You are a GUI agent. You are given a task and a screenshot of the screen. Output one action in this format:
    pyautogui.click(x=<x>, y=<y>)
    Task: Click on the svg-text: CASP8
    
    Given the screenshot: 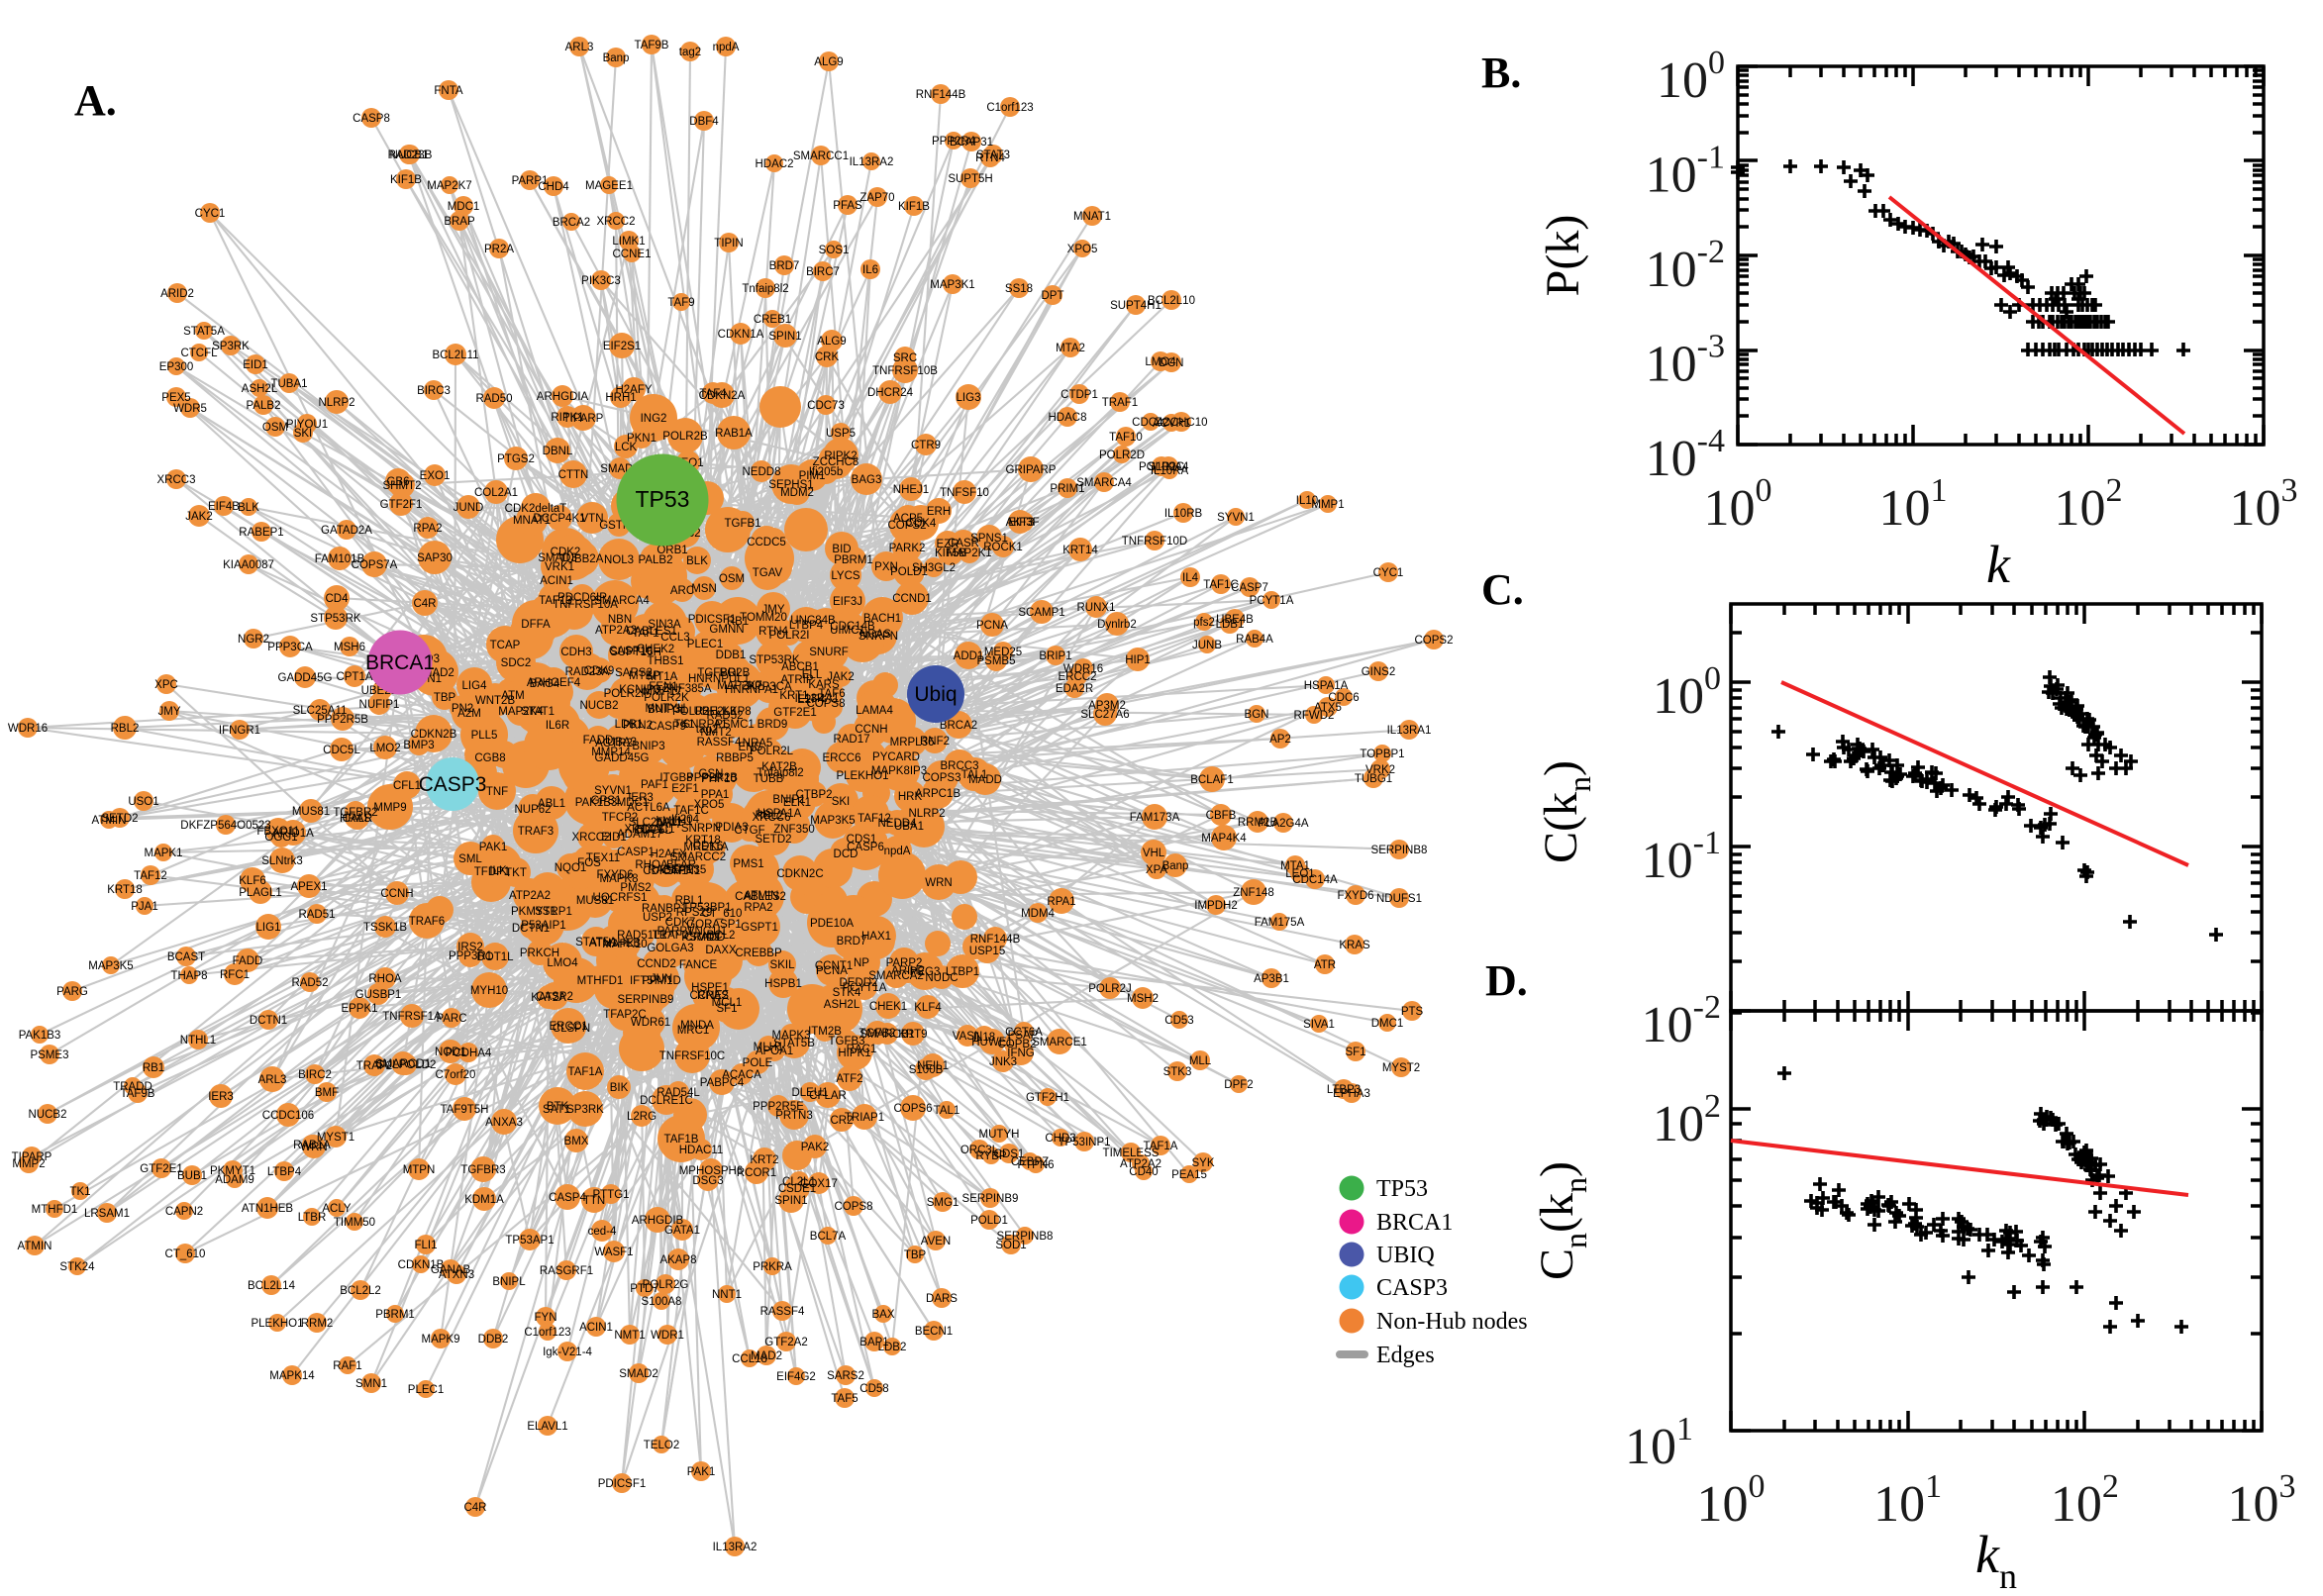 What is the action you would take?
    pyautogui.click(x=372, y=119)
    